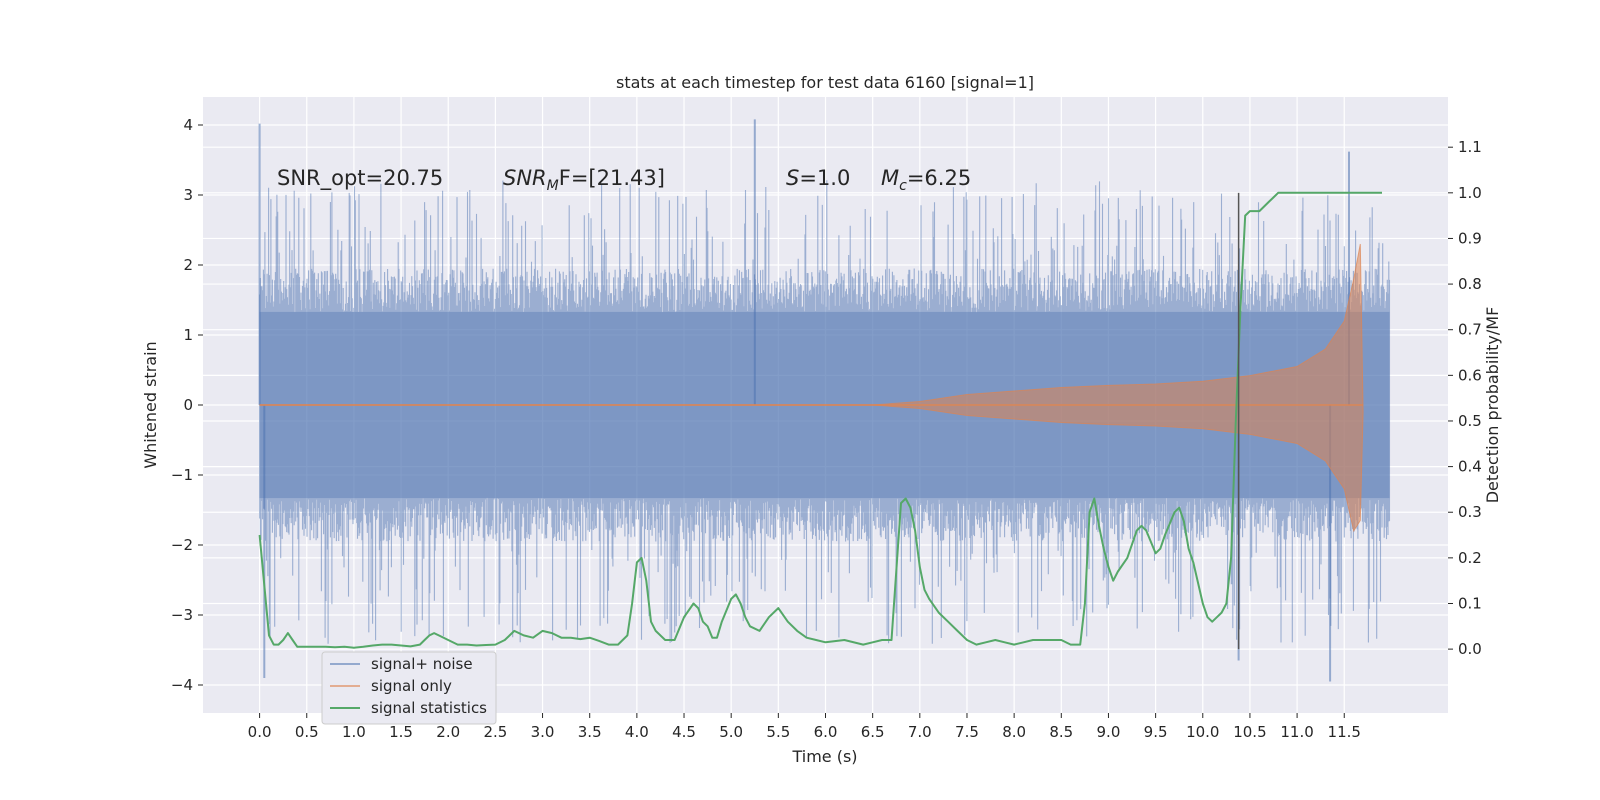 Image resolution: width=1600 pixels, height=800 pixels. Describe the element at coordinates (1470, 375) in the screenshot. I see `y2-tick-label: 0.6` at that location.